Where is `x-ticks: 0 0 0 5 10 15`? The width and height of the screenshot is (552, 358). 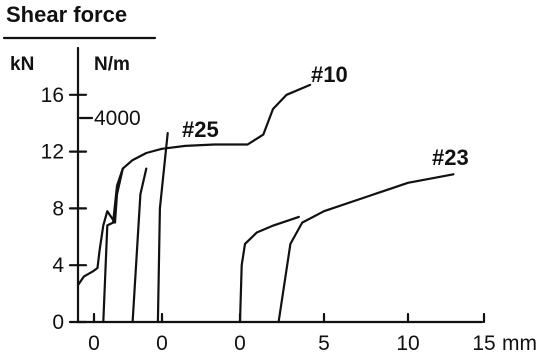
x-ticks: 0 0 0 5 10 15 is located at coordinates (292, 333).